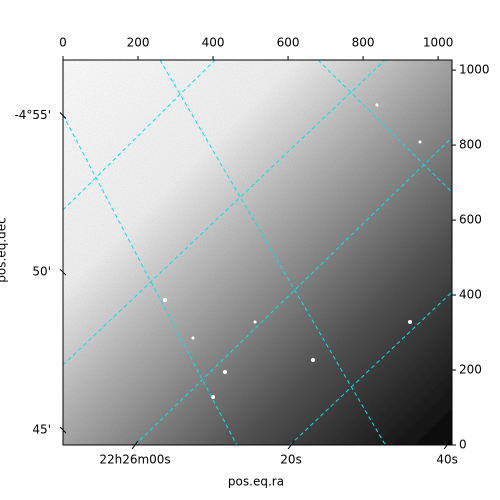 The image size is (500, 500). I want to click on x-tick-label: 1000, so click(438, 43).